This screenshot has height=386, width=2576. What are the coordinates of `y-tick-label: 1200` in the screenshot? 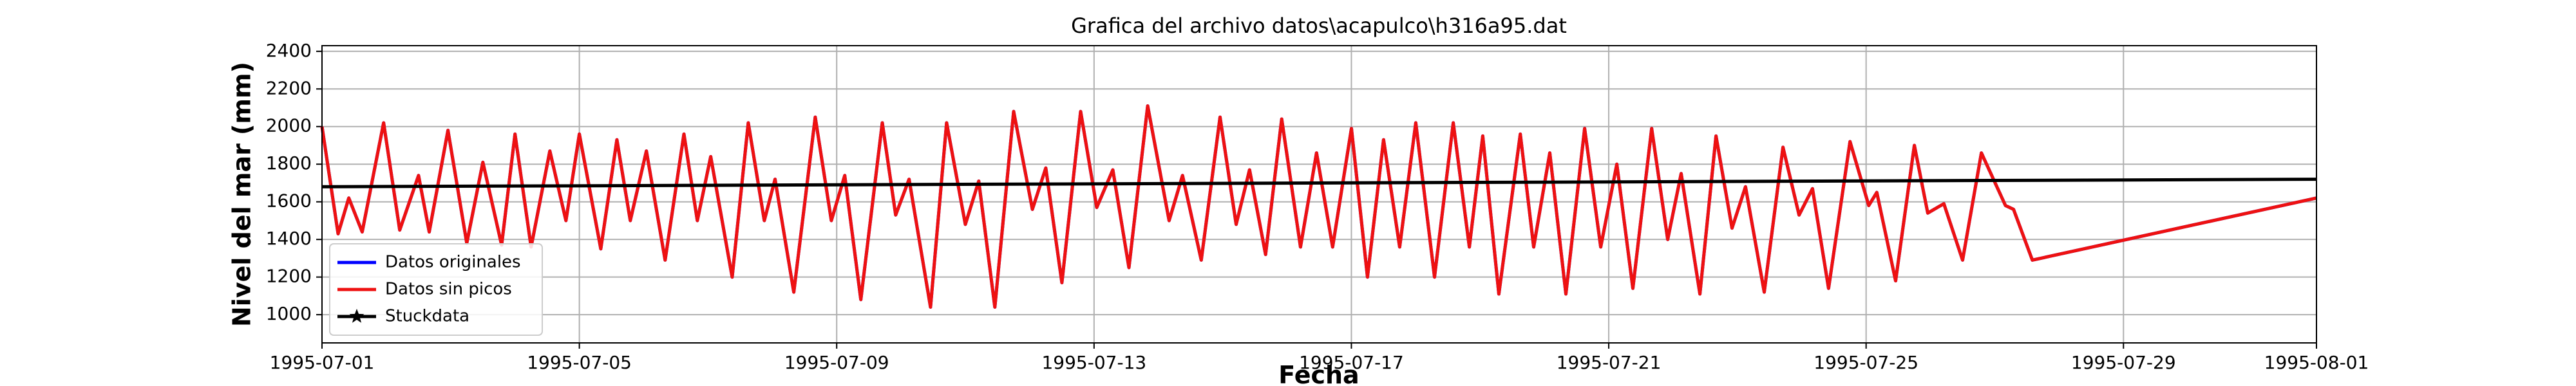 It's located at (289, 276).